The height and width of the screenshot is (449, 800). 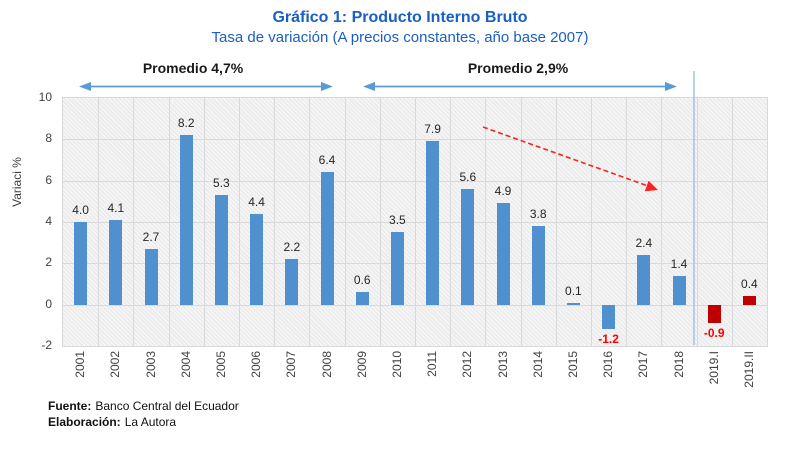 What do you see at coordinates (327, 160) in the screenshot?
I see `bar-value-label: 6.4` at bounding box center [327, 160].